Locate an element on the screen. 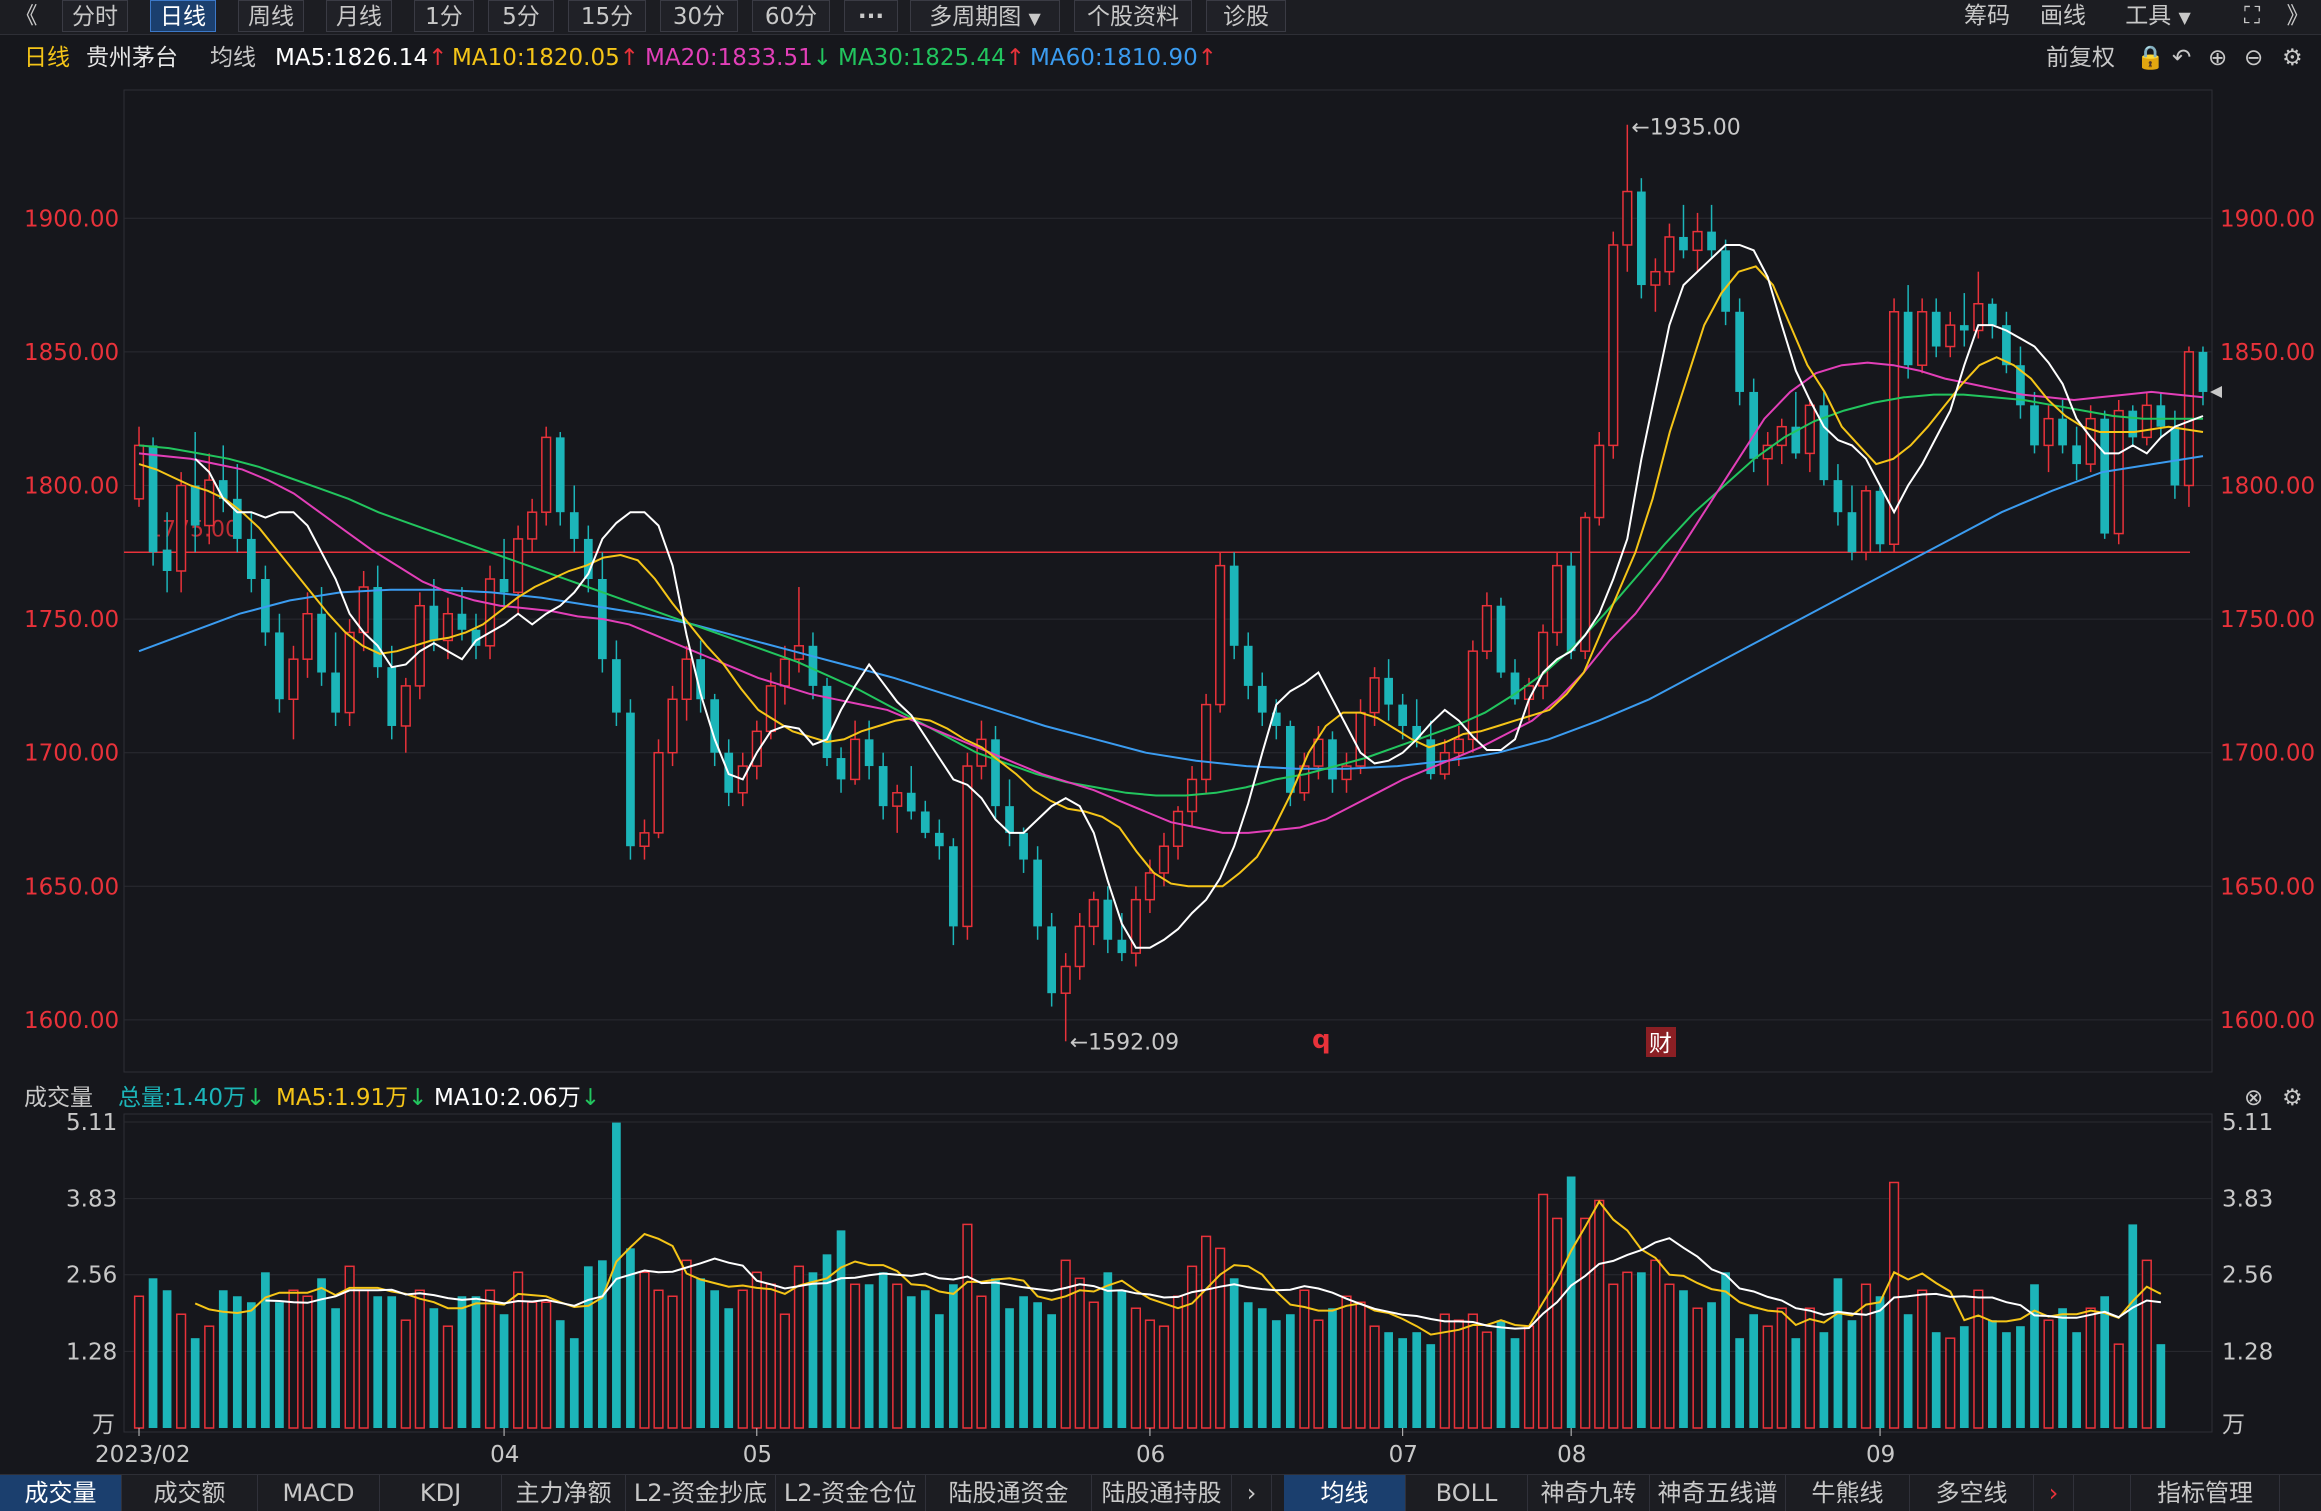 The image size is (2321, 1511). stock-info-button: 个股资料 is located at coordinates (1133, 16).